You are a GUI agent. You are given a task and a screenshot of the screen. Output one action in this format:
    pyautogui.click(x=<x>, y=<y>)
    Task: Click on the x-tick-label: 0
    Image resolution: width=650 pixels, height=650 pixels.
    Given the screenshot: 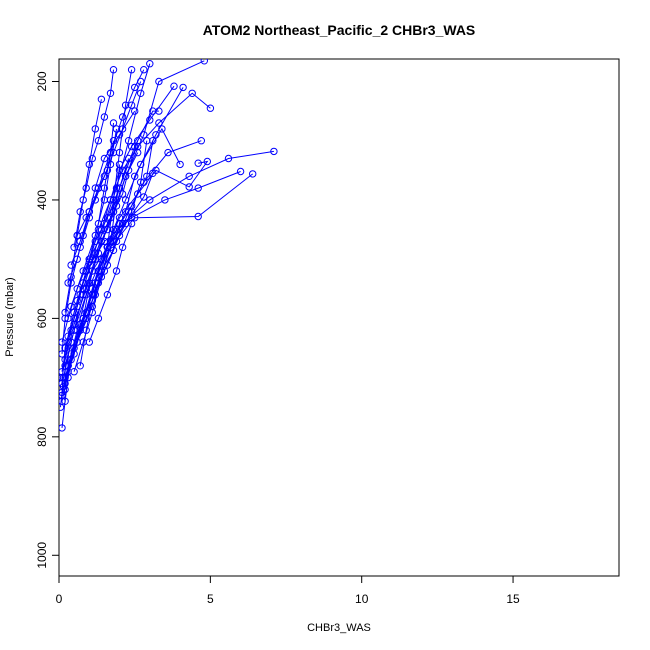 What is the action you would take?
    pyautogui.click(x=59, y=599)
    